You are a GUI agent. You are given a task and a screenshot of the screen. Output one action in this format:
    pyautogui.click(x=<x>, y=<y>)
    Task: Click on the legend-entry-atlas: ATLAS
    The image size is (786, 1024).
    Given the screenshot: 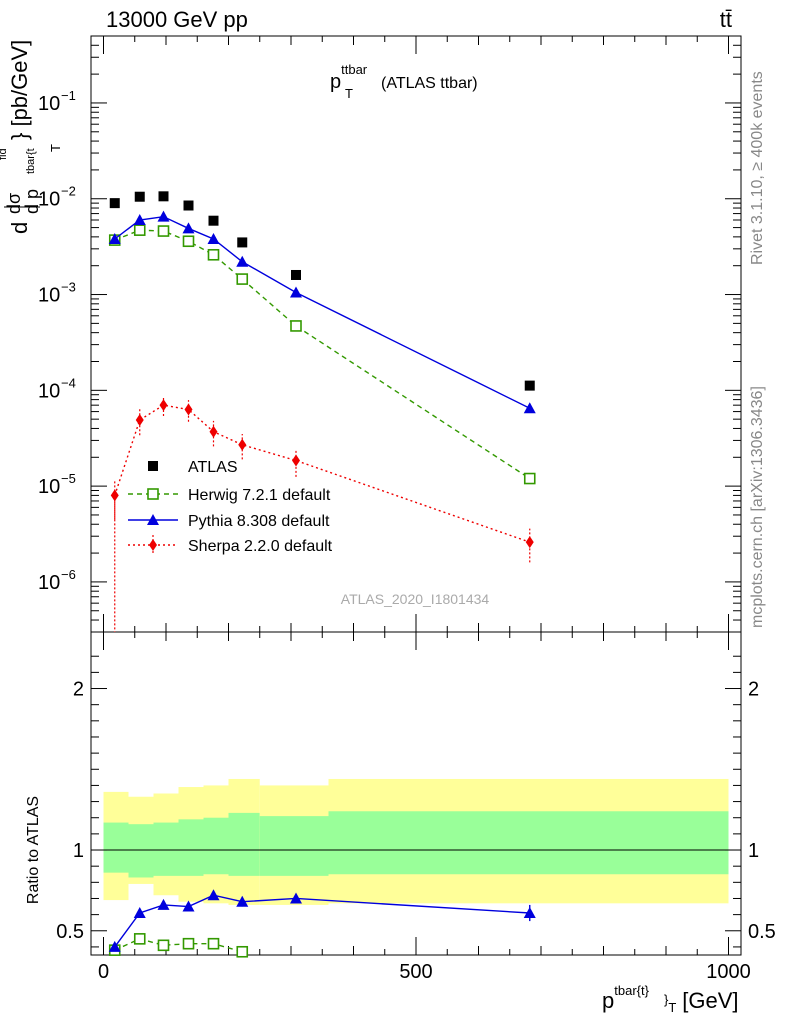 What is the action you would take?
    pyautogui.click(x=193, y=467)
    